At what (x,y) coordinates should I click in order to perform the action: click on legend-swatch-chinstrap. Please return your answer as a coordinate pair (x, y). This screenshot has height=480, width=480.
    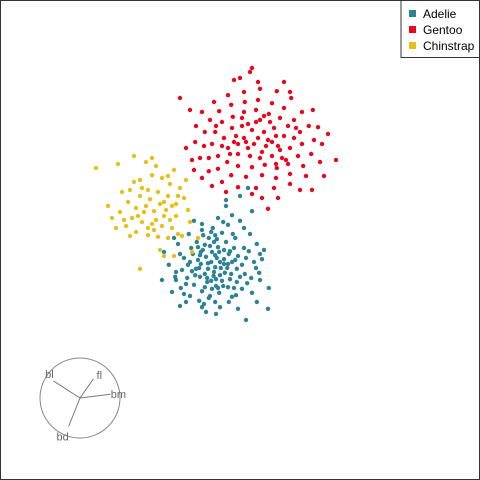
    Looking at the image, I should click on (412, 45).